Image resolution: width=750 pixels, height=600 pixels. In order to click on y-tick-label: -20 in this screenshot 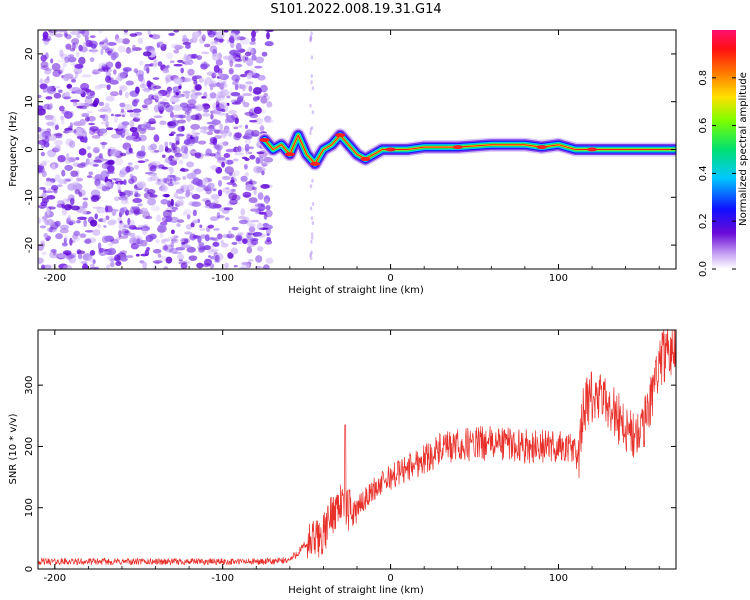, I will do `click(29, 245)`.